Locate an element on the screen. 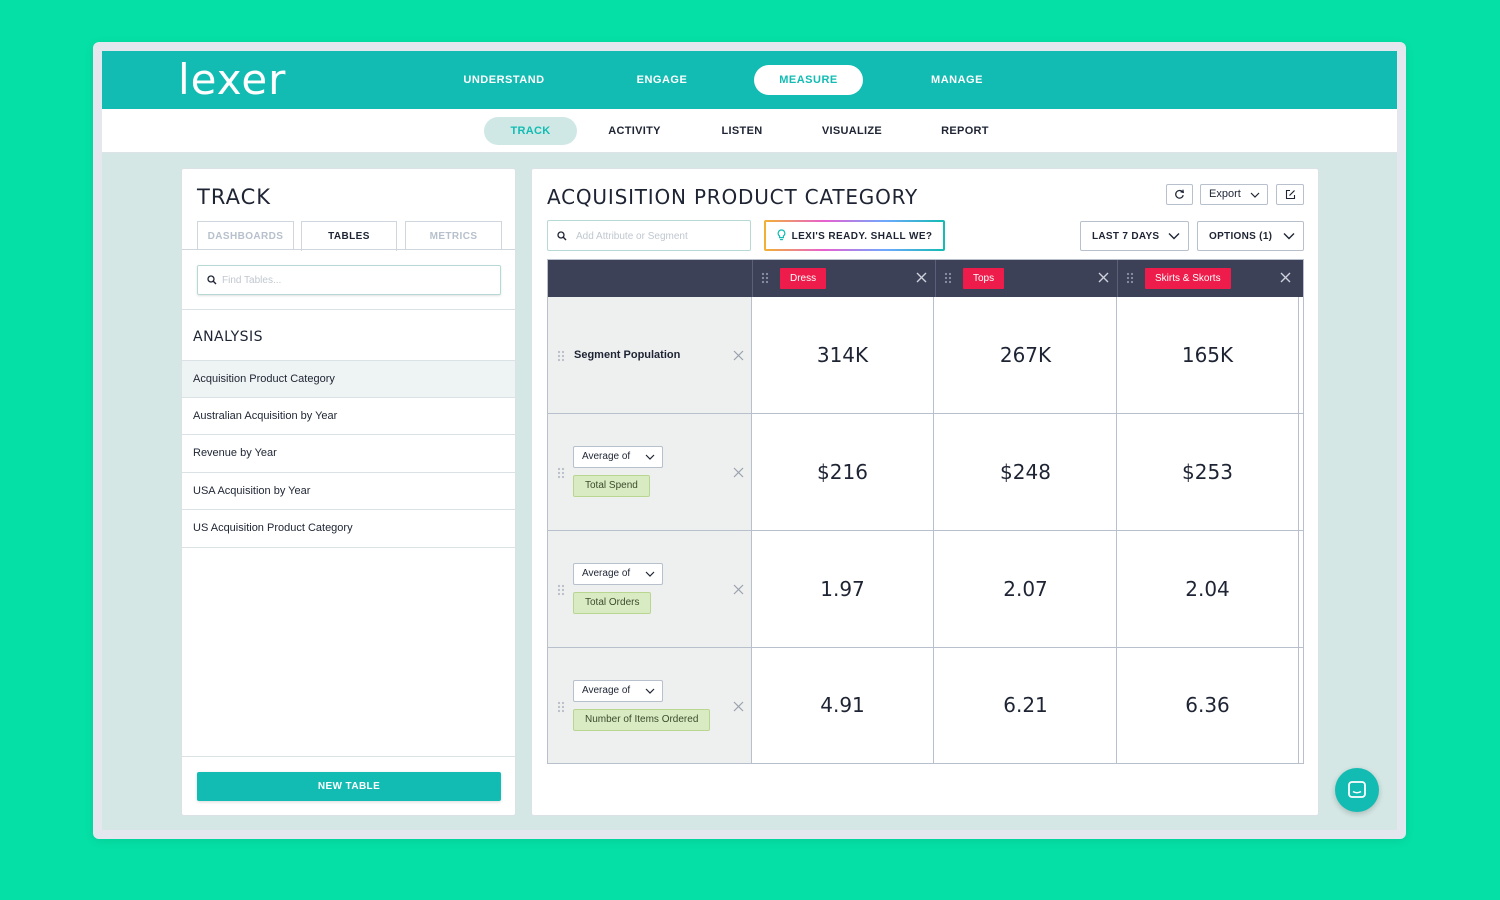 Image resolution: width=1500 pixels, height=900 pixels. table-cell: 6.36 is located at coordinates (1208, 705).